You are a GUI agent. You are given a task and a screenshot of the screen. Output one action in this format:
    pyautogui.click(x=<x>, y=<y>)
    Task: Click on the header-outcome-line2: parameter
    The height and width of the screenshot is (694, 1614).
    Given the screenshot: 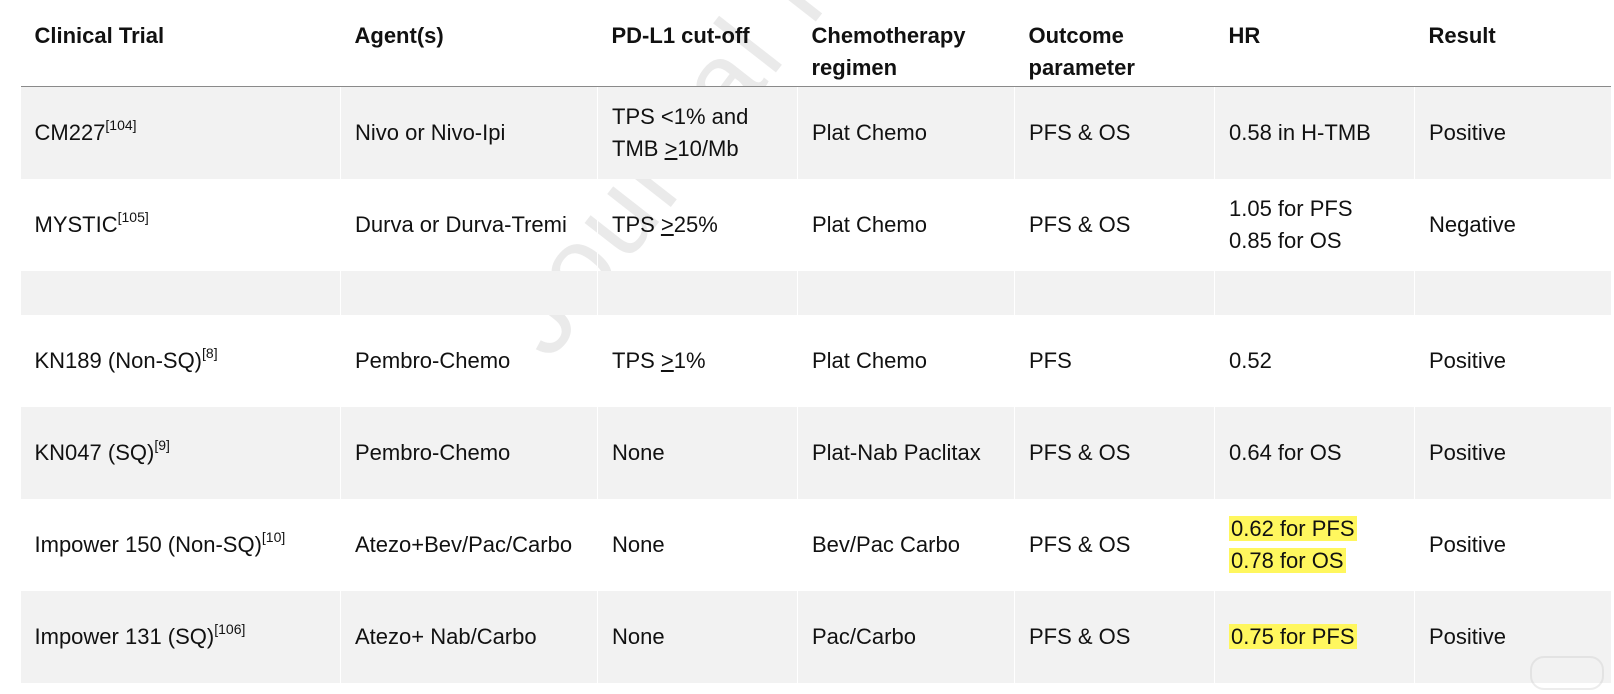 What is the action you would take?
    pyautogui.click(x=1081, y=67)
    